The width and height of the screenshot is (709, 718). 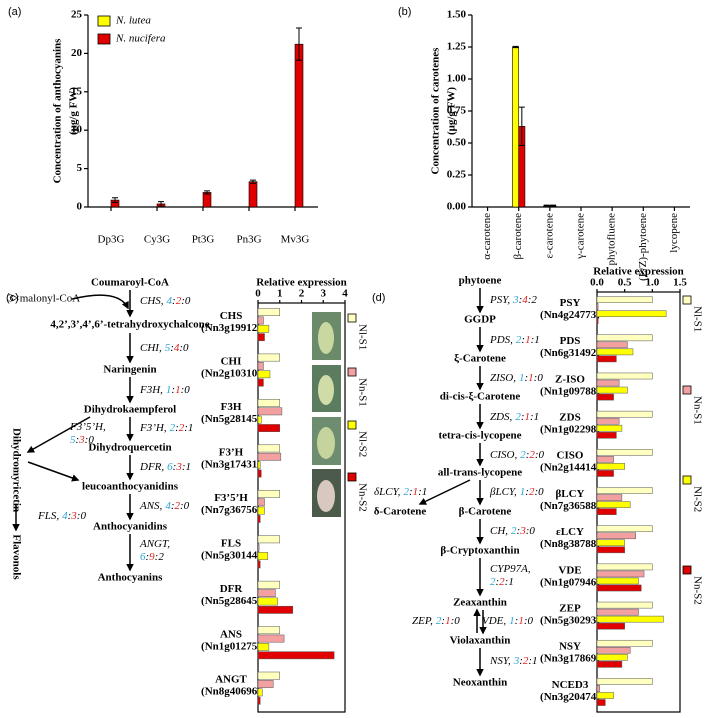 What do you see at coordinates (231, 692) in the screenshot?
I see `category-id: (Nn8g40696)` at bounding box center [231, 692].